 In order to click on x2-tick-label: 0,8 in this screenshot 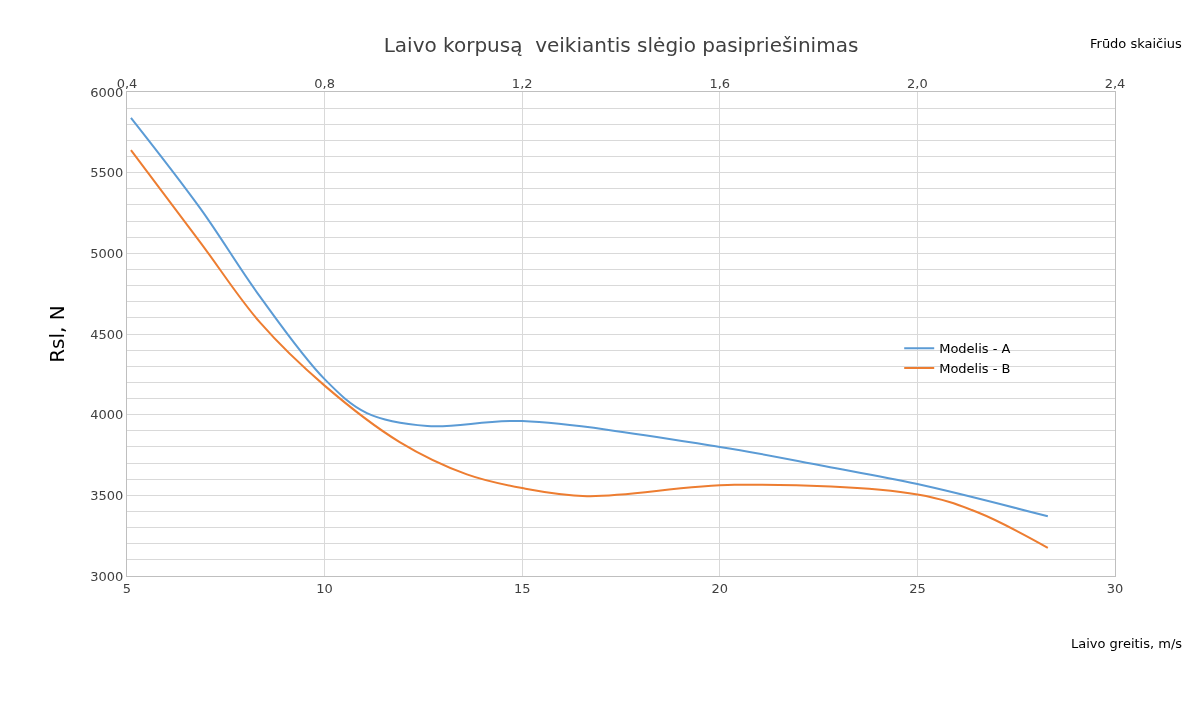, I will do `click(324, 84)`.